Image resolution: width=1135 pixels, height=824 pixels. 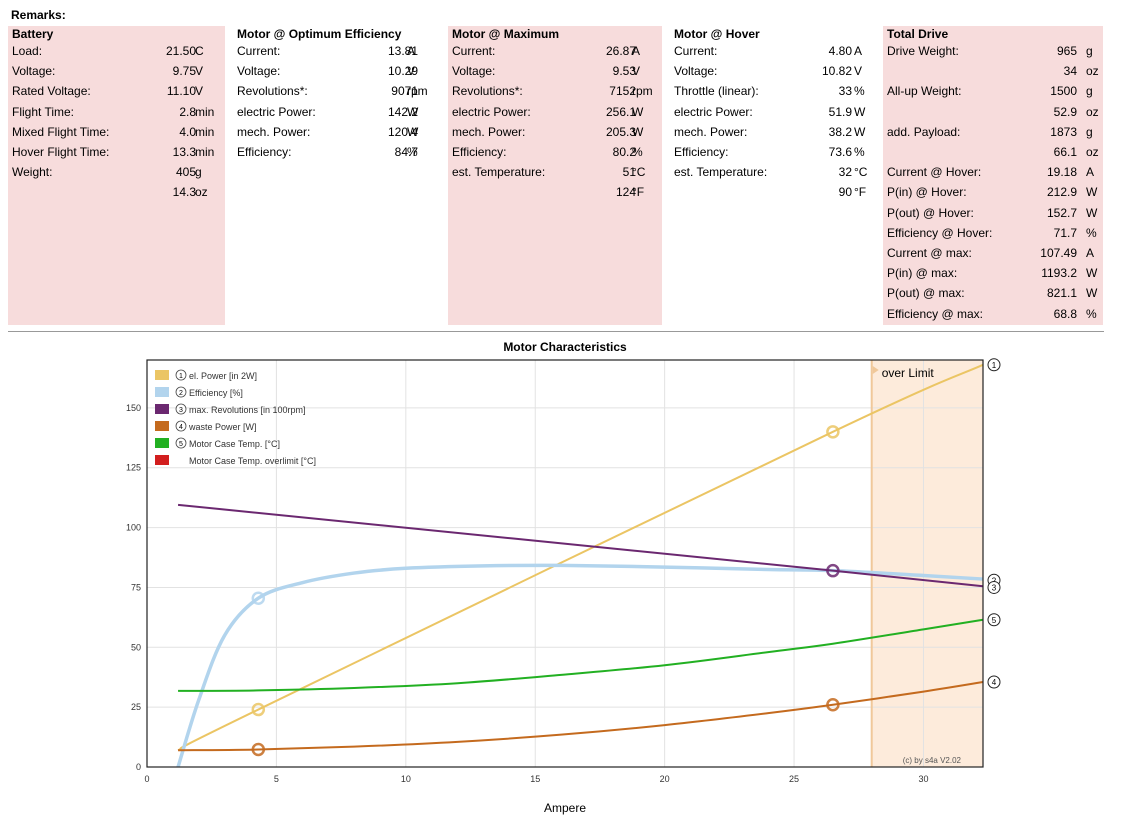 What do you see at coordinates (184, 192) in the screenshot?
I see `row-value: 14.3` at bounding box center [184, 192].